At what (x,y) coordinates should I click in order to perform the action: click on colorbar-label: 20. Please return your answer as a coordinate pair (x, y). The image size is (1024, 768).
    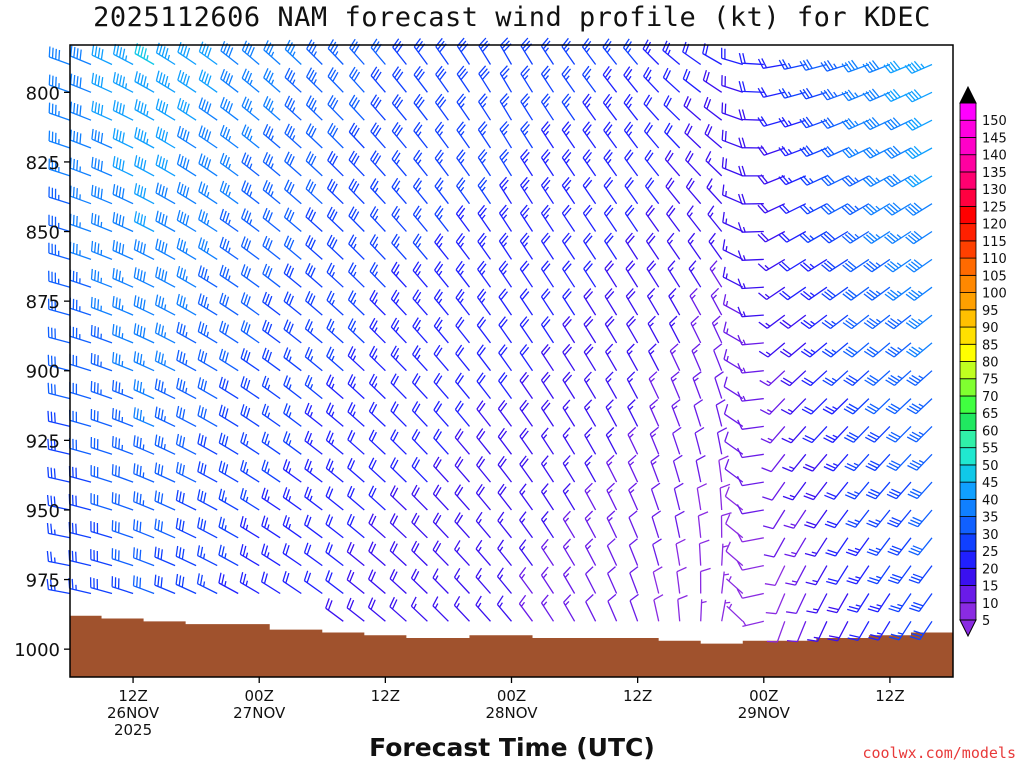
    Looking at the image, I should click on (990, 569).